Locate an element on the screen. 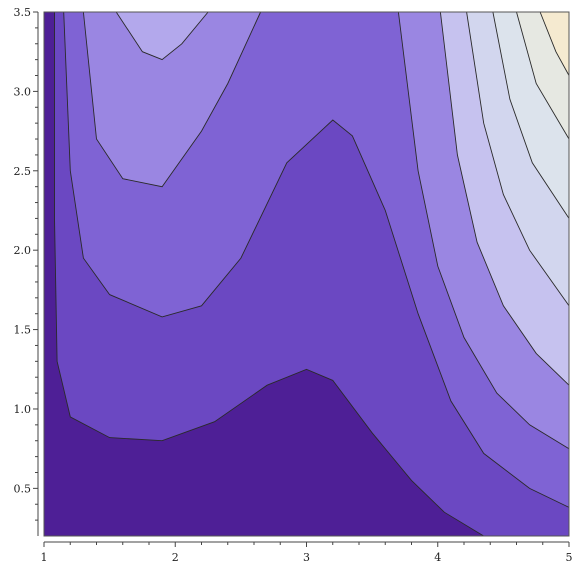 The width and height of the screenshot is (574, 572). y-tick-label: 1.5 is located at coordinates (23, 330).